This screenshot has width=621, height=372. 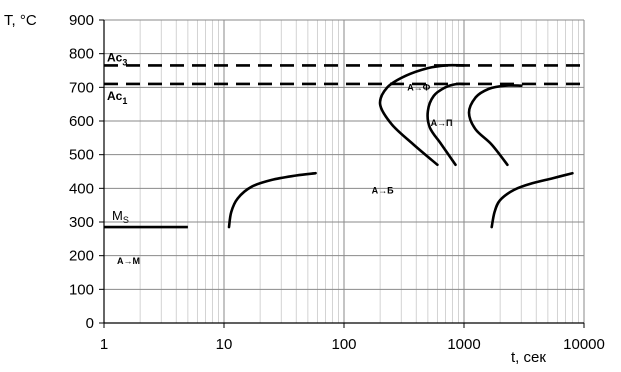 What do you see at coordinates (343, 344) in the screenshot?
I see `x-tick-label: 100` at bounding box center [343, 344].